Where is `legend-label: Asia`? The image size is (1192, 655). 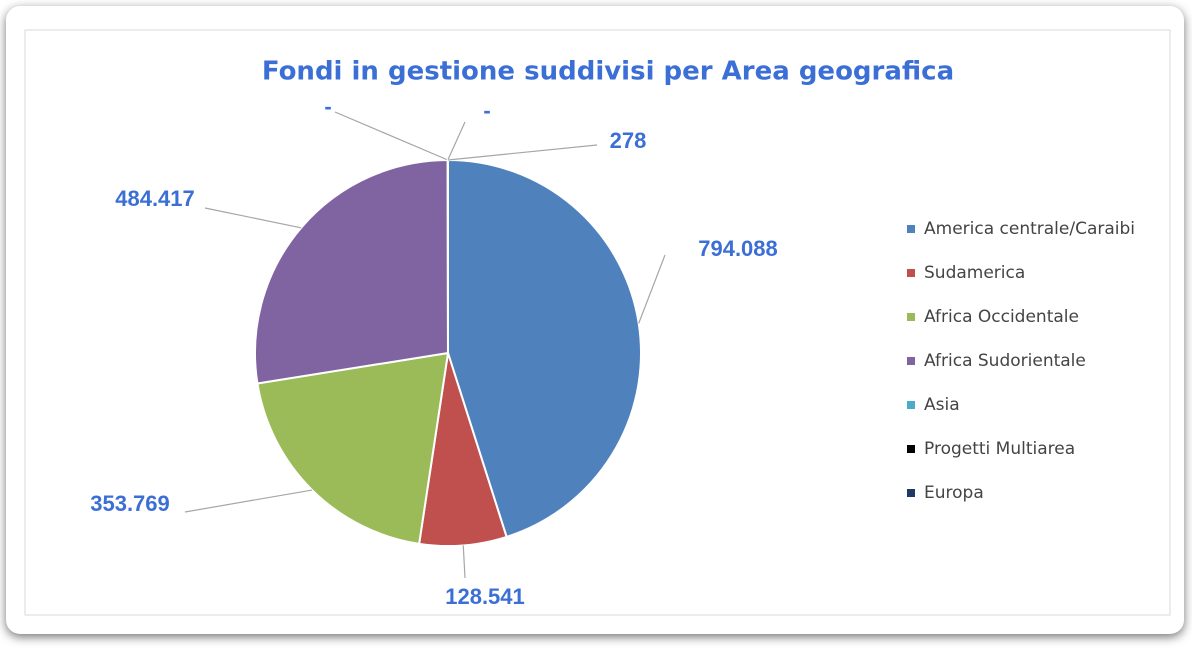
legend-label: Asia is located at coordinates (942, 405).